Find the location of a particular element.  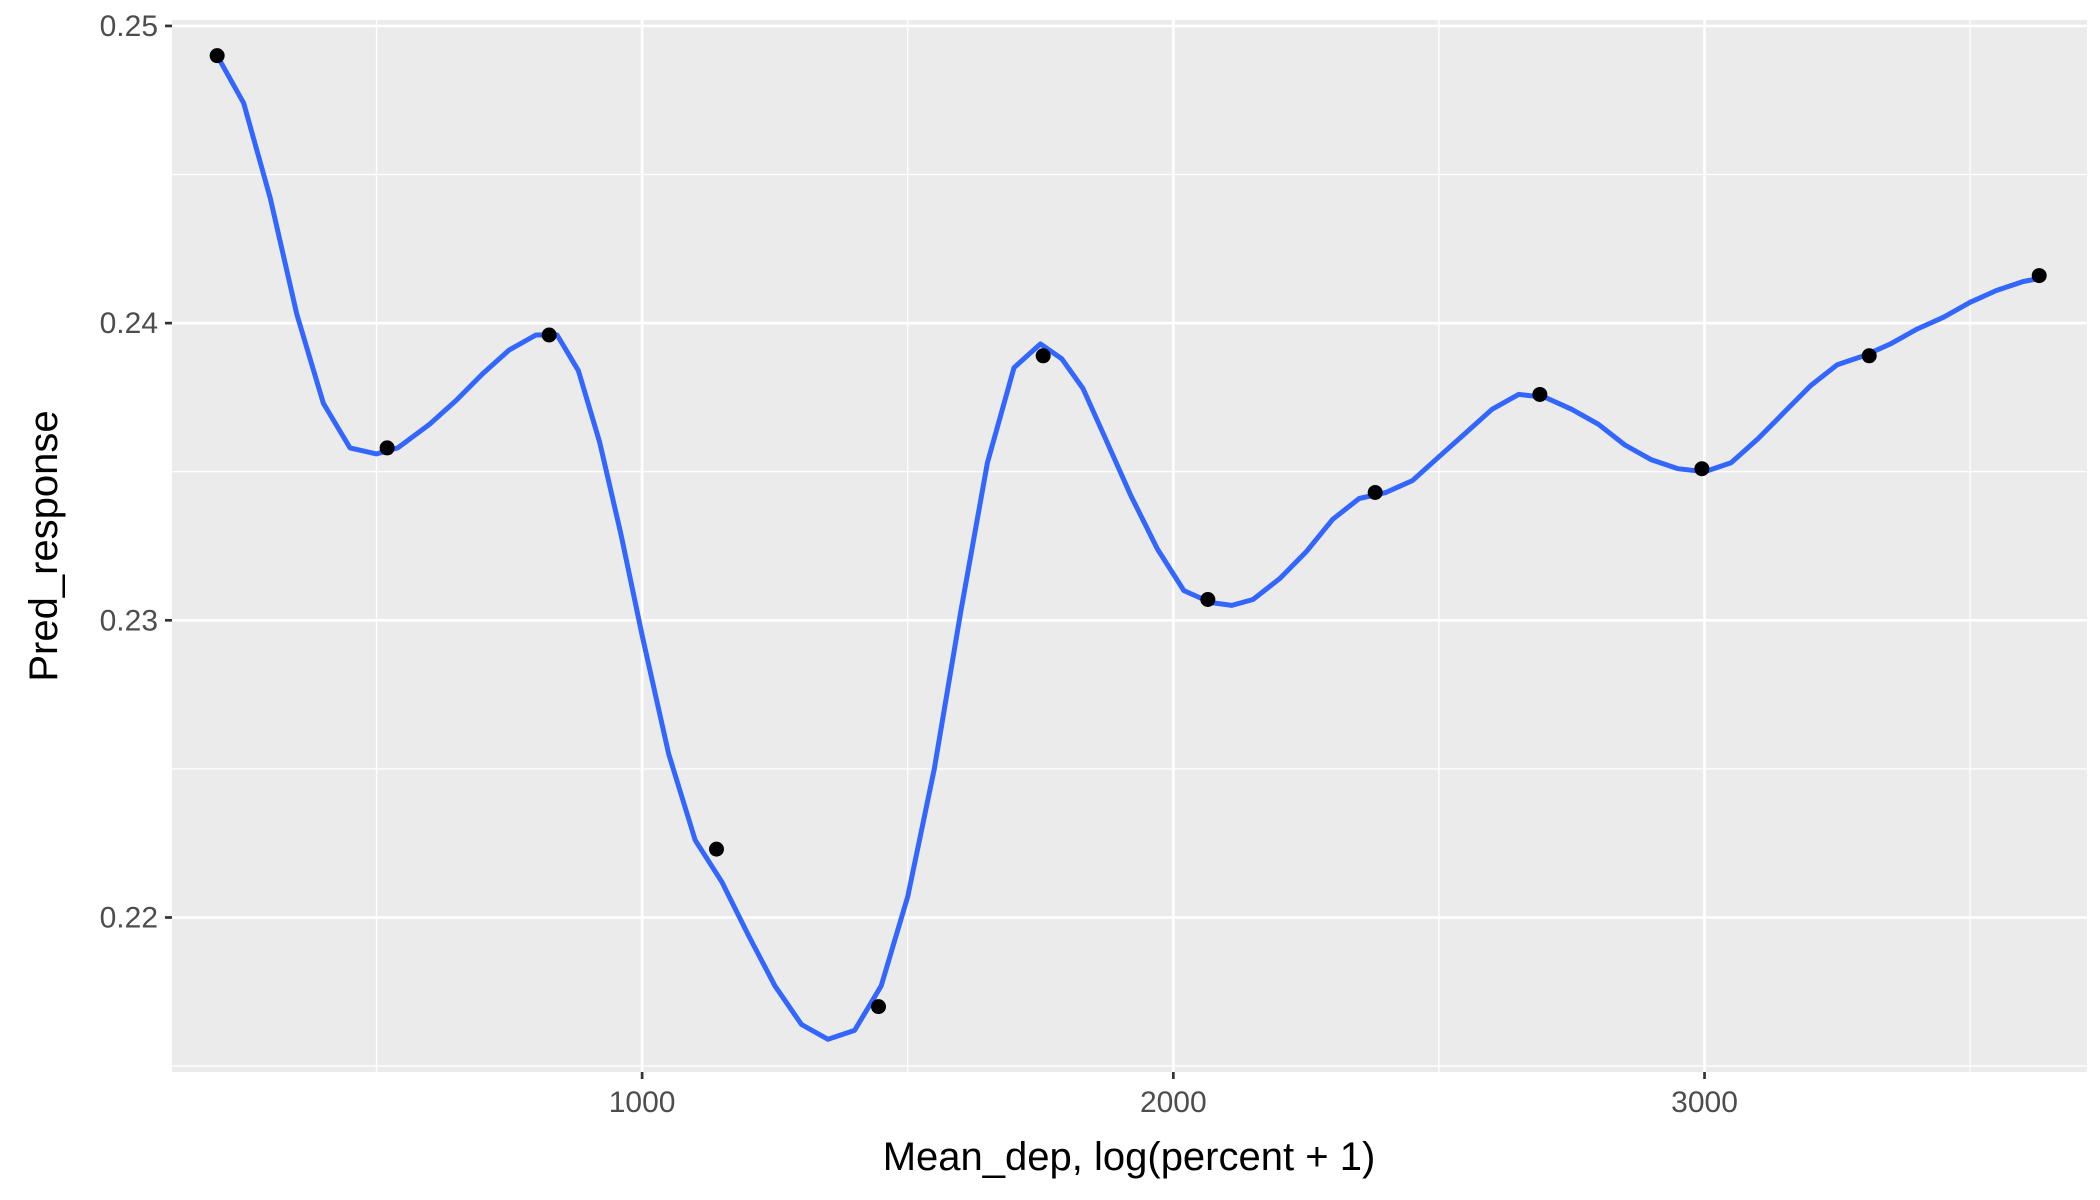

y-axis-ticks: 0.22 0.23 0.24 0.25 is located at coordinates (136, 472).